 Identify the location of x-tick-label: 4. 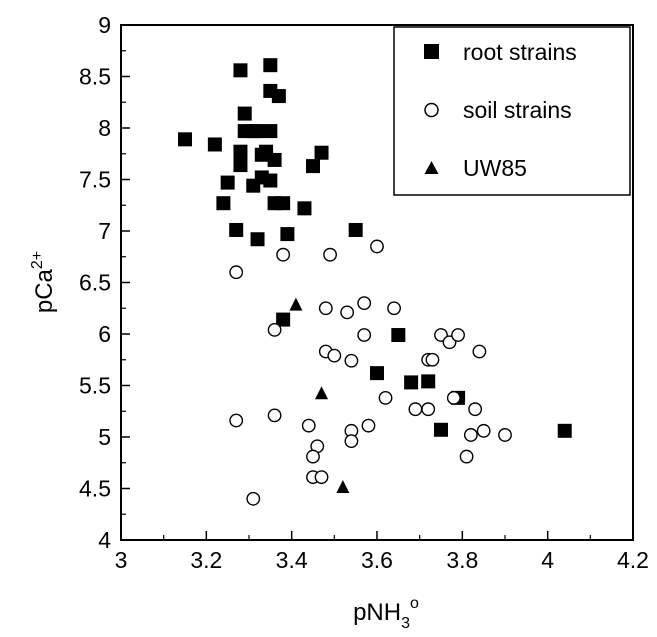
(547, 560).